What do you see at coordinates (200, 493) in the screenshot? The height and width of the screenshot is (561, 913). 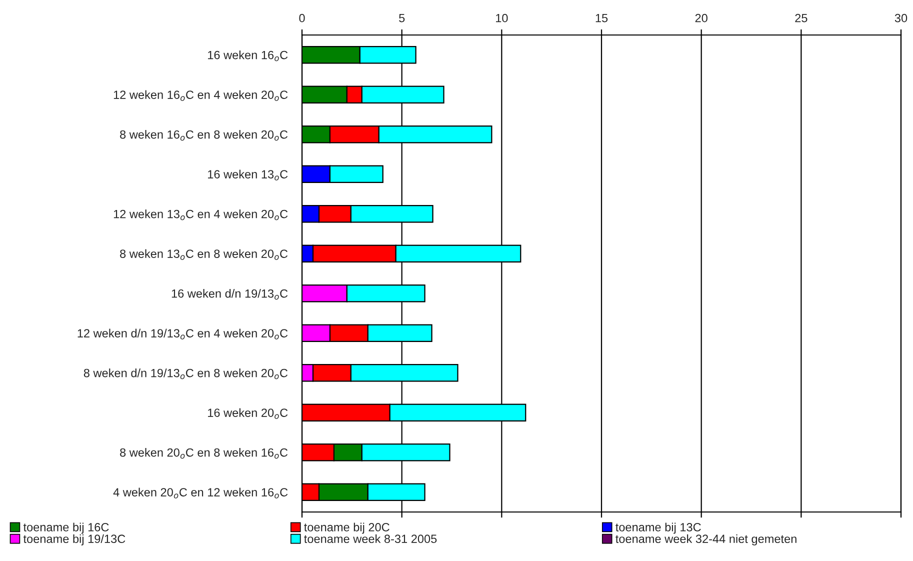 I see `y-tick-label: 4 weken 20$_{o}$C en 12 weken 16$_{o}$C` at bounding box center [200, 493].